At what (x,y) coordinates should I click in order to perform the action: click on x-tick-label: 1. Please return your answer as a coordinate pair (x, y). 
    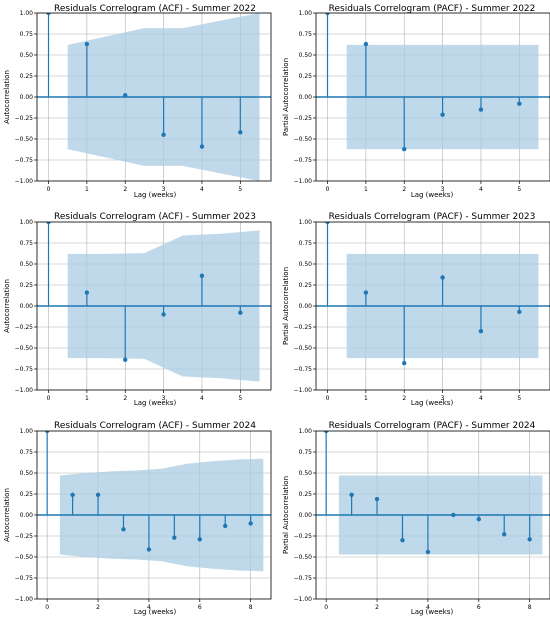
    Looking at the image, I should click on (366, 398).